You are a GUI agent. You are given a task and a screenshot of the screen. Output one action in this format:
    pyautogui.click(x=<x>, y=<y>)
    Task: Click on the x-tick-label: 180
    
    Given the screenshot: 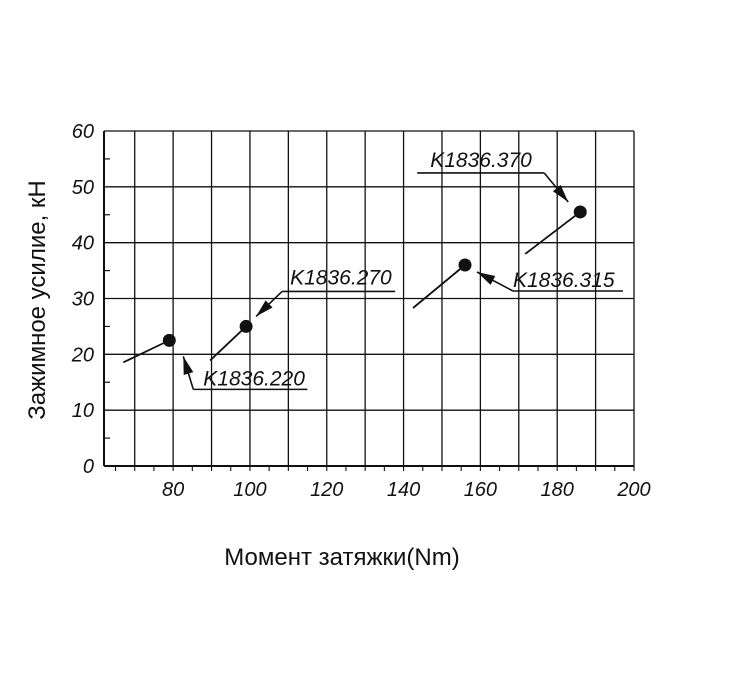 What is the action you would take?
    pyautogui.click(x=557, y=490)
    